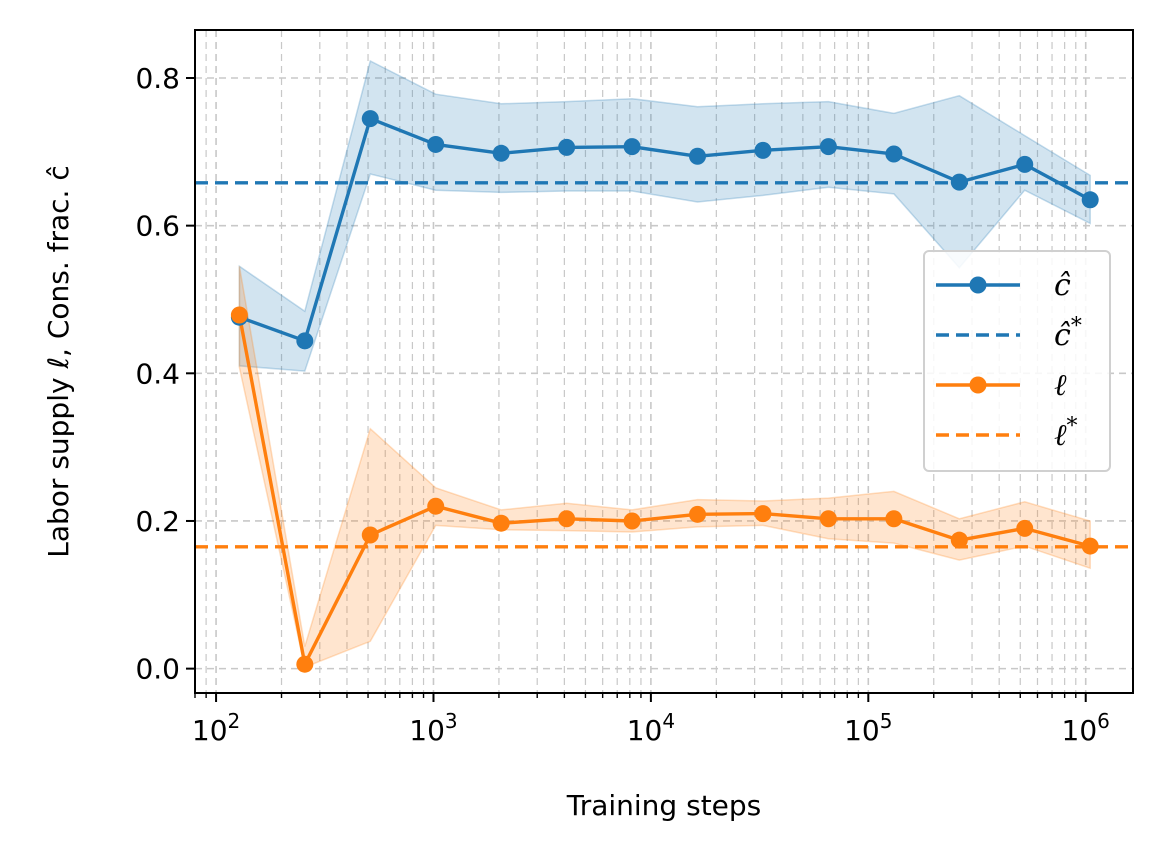 The width and height of the screenshot is (1161, 856). What do you see at coordinates (1068, 333) in the screenshot?
I see `legend-label: ĉ*` at bounding box center [1068, 333].